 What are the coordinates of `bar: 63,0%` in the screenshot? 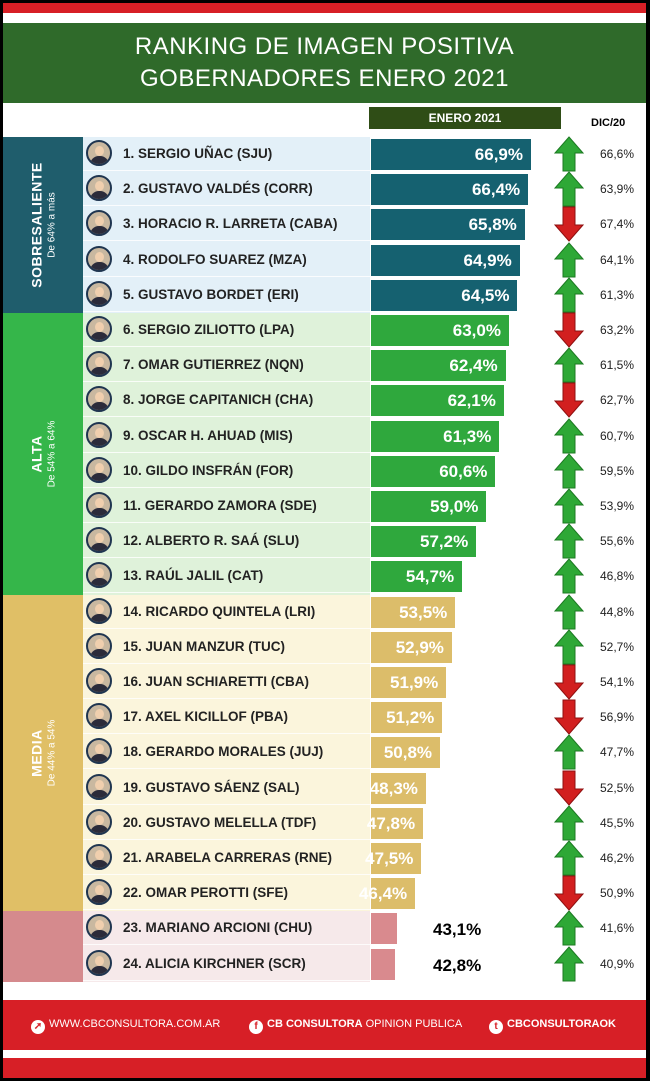 It's located at (440, 330).